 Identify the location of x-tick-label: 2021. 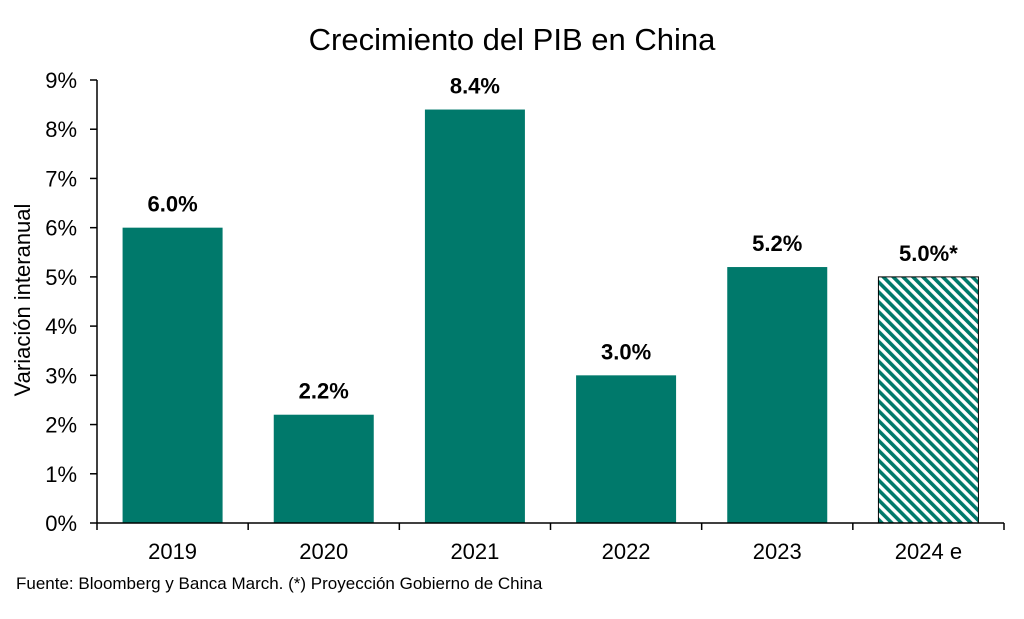
(474, 551).